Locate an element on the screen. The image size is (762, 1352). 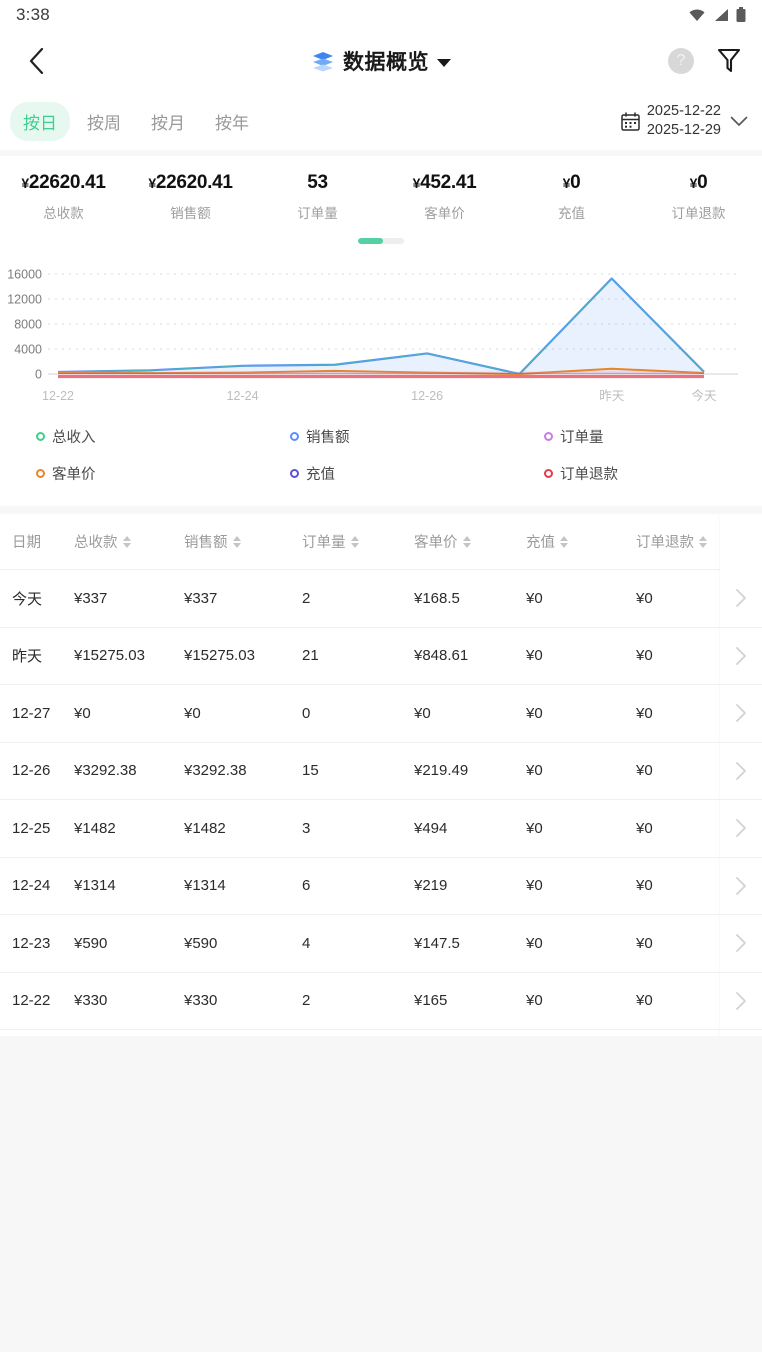
caret-down-icon is located at coordinates (444, 62).